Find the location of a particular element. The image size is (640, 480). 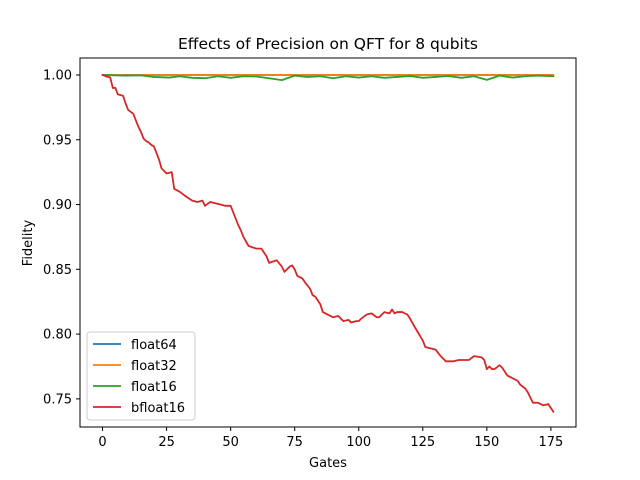

y-tick-label: 0.90 is located at coordinates (57, 205).